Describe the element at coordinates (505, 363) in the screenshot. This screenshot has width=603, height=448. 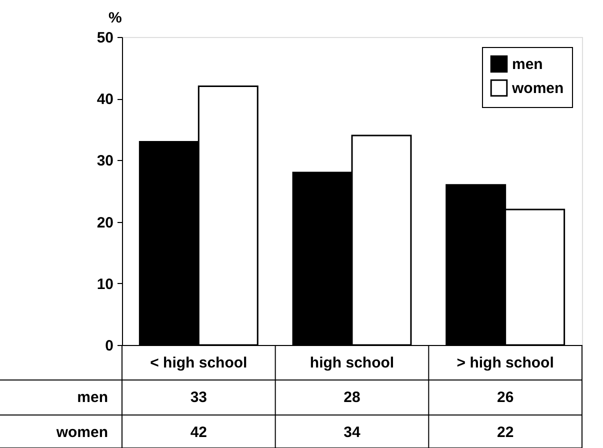
I see `x-tick-label: > high school` at that location.